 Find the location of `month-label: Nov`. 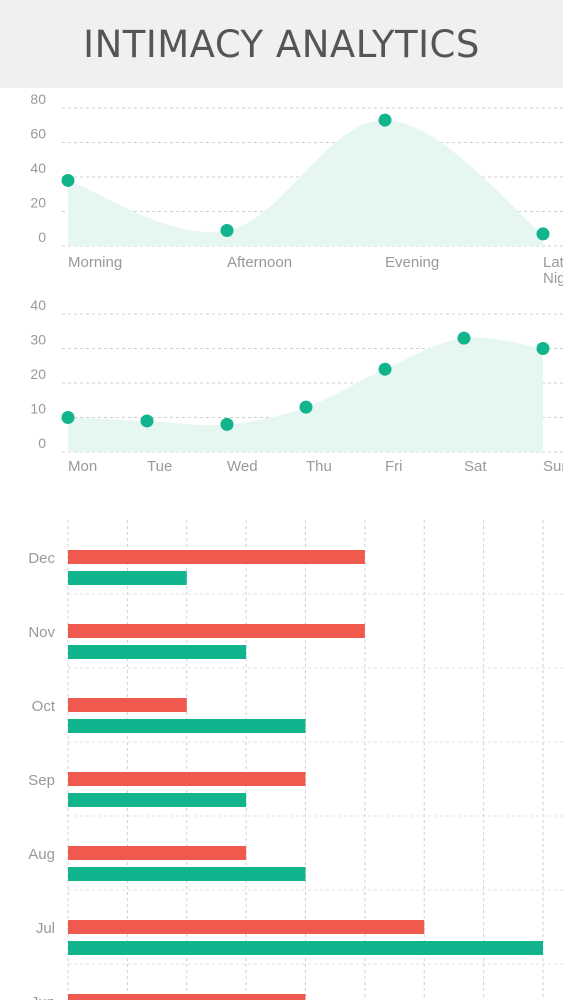

month-label: Nov is located at coordinates (41, 632).